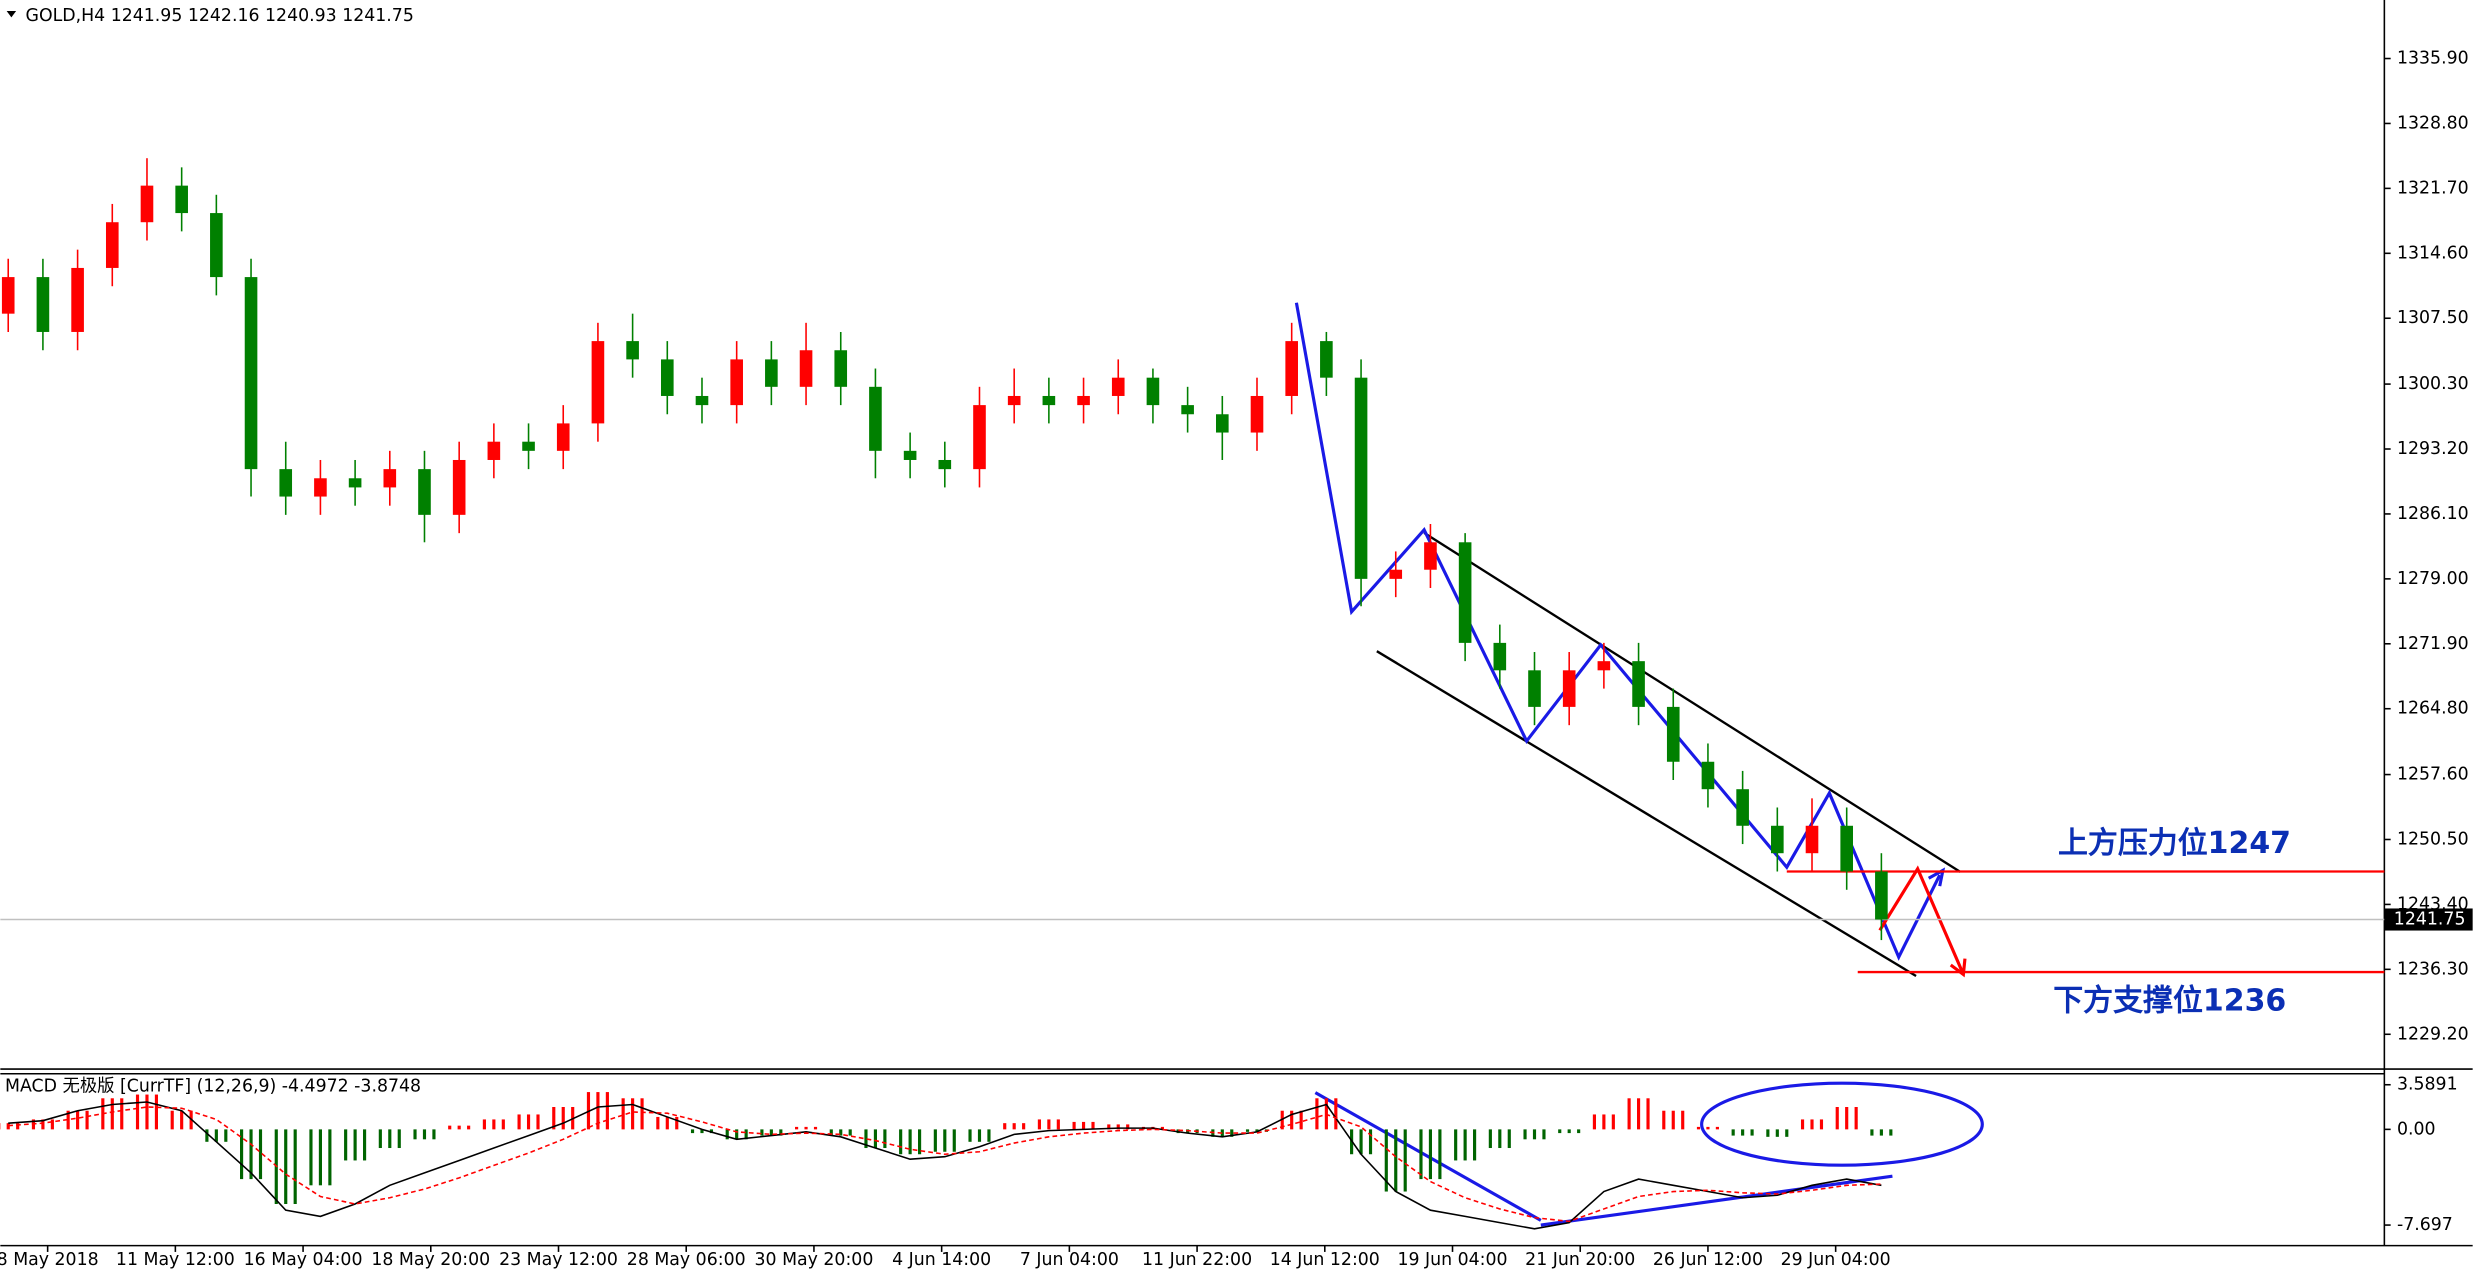 This screenshot has height=1274, width=2473. Describe the element at coordinates (2433, 384) in the screenshot. I see `y-tick-label: 1300.30` at that location.